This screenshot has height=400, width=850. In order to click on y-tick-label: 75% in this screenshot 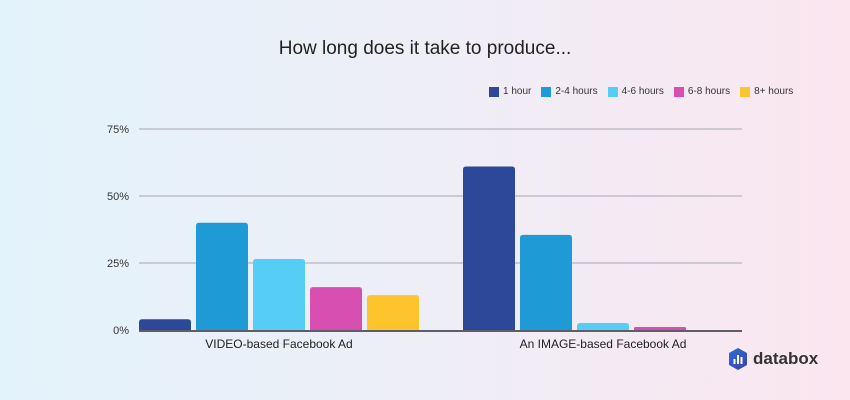, I will do `click(118, 130)`.